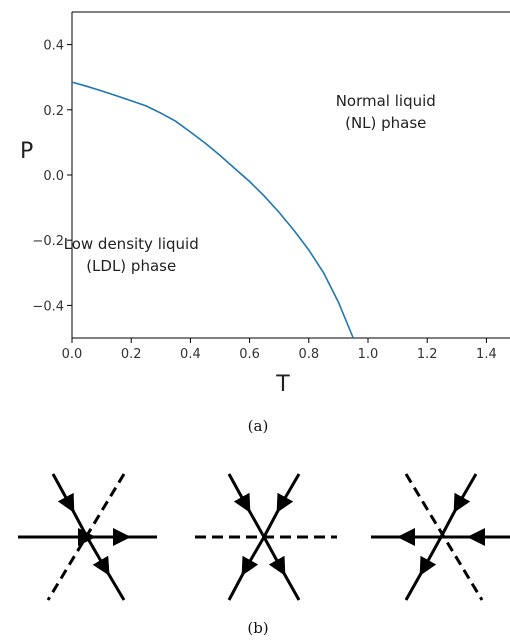 The height and width of the screenshot is (644, 510). Describe the element at coordinates (53, 46) in the screenshot. I see `y-tick-label: 0.4` at that location.